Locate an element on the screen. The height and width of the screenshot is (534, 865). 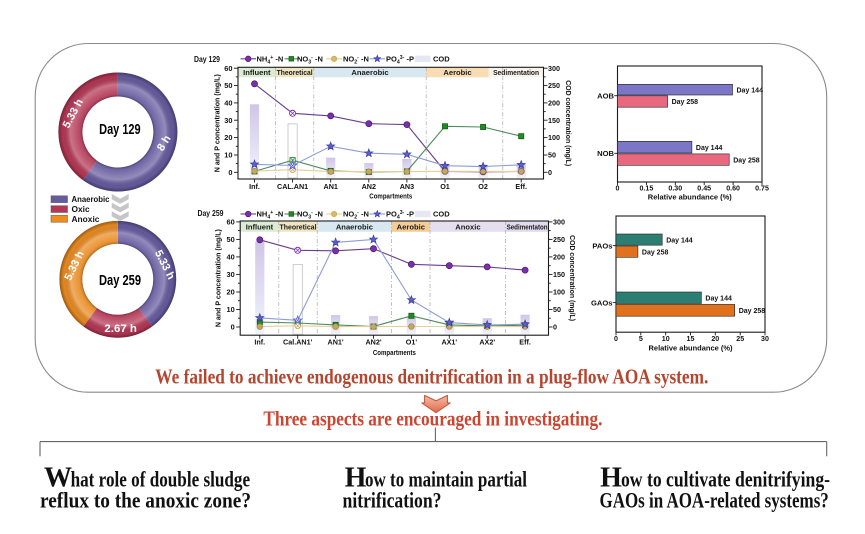
svg-text: Eff. is located at coordinates (525, 342).